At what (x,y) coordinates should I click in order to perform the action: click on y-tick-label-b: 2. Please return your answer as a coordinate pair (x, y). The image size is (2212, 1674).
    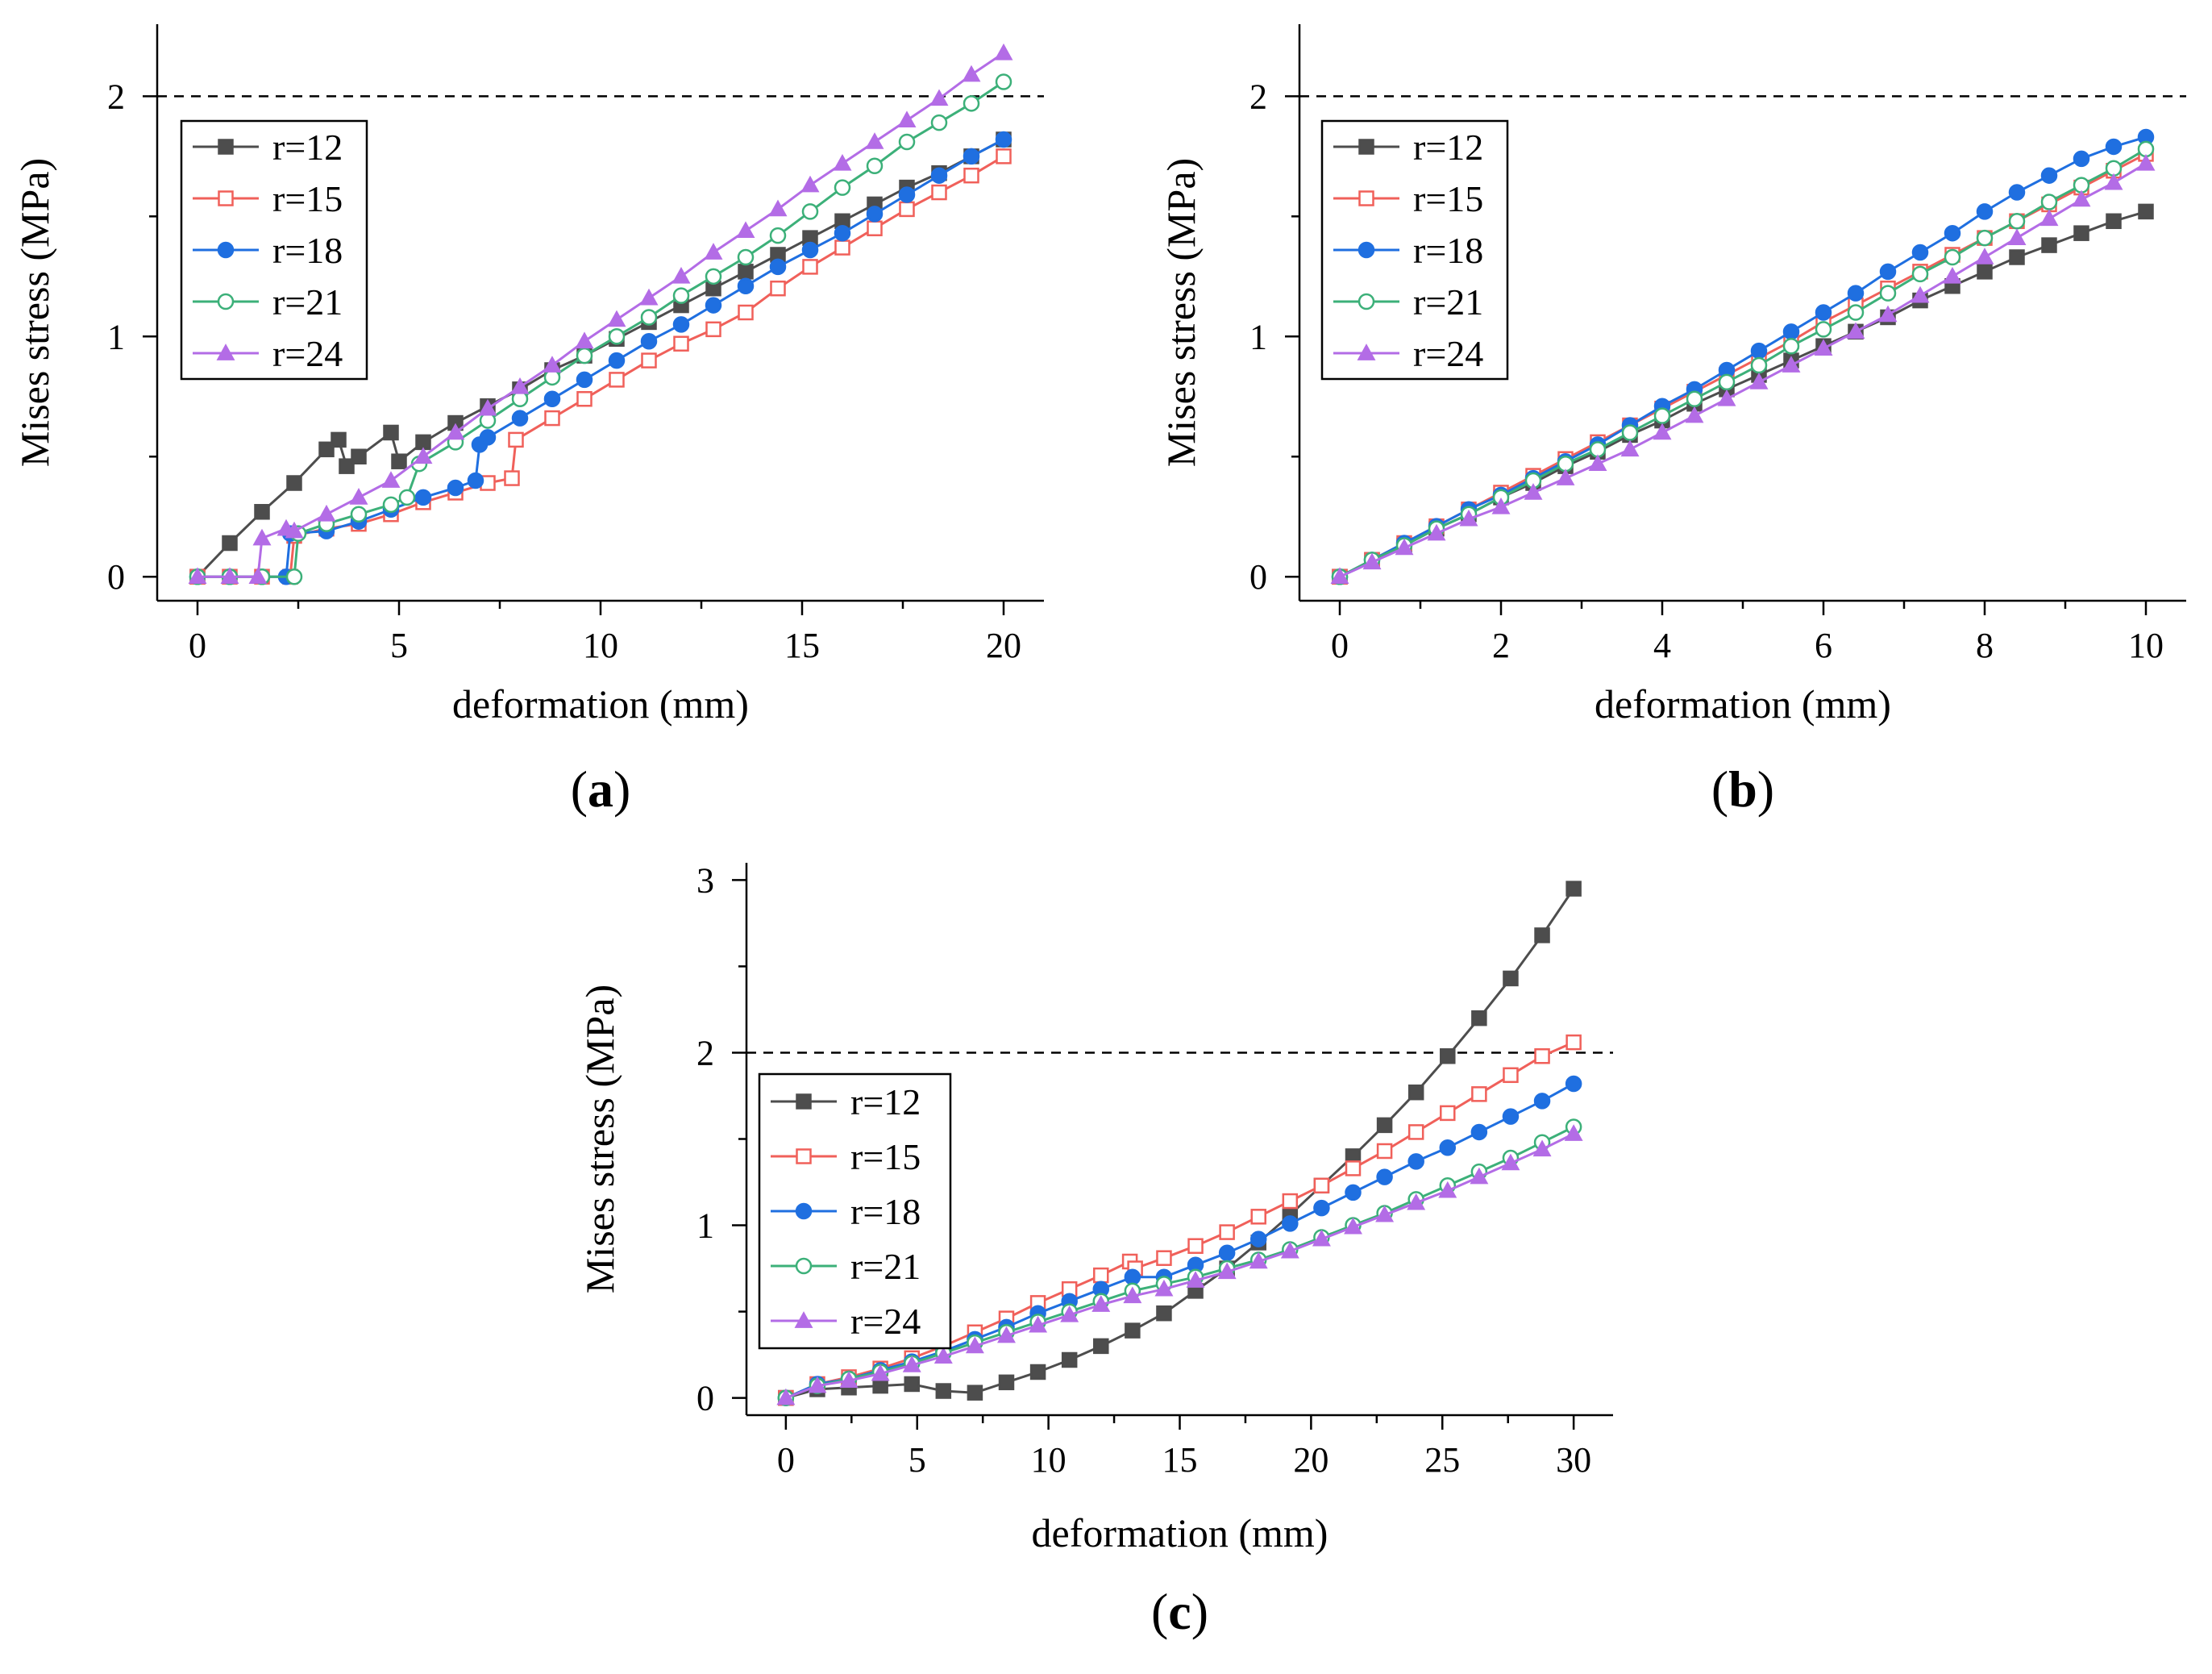
    Looking at the image, I should click on (1258, 96).